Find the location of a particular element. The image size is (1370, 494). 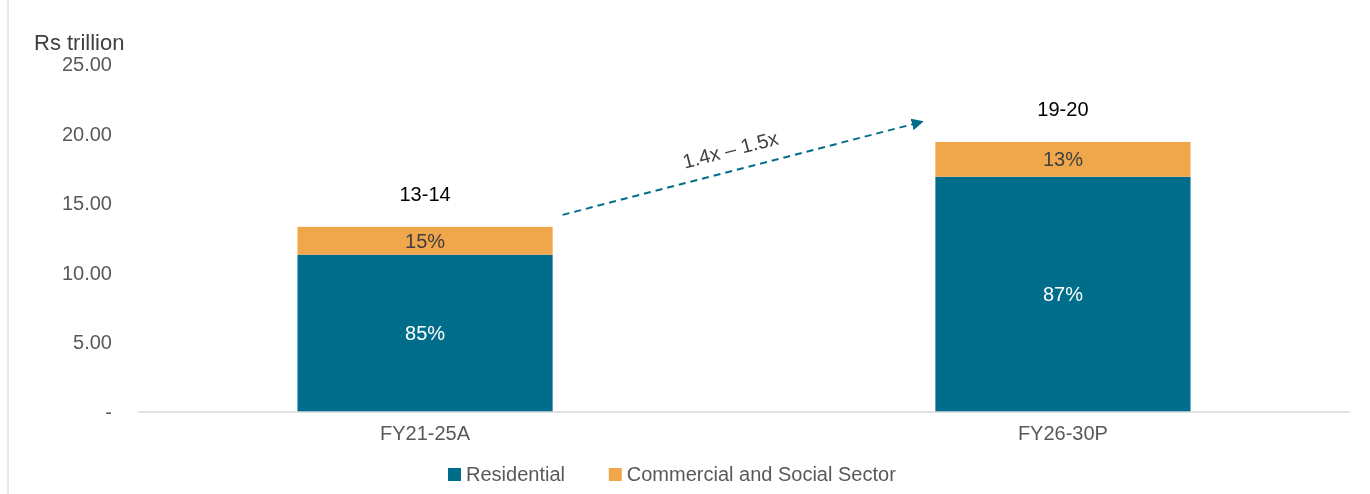

x-tick-label: FY26-30P is located at coordinates (1062, 433).